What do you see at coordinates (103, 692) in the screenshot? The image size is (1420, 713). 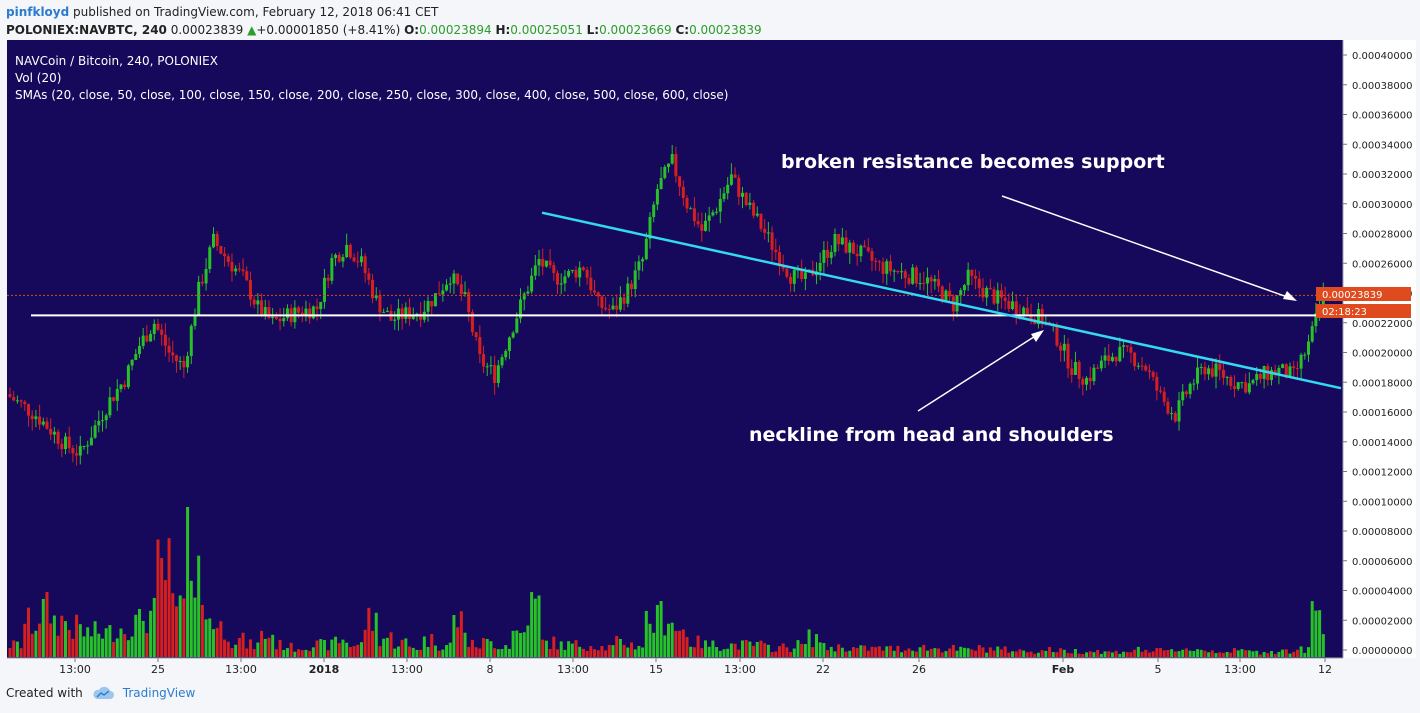 I see `cloud-logo-icon` at bounding box center [103, 692].